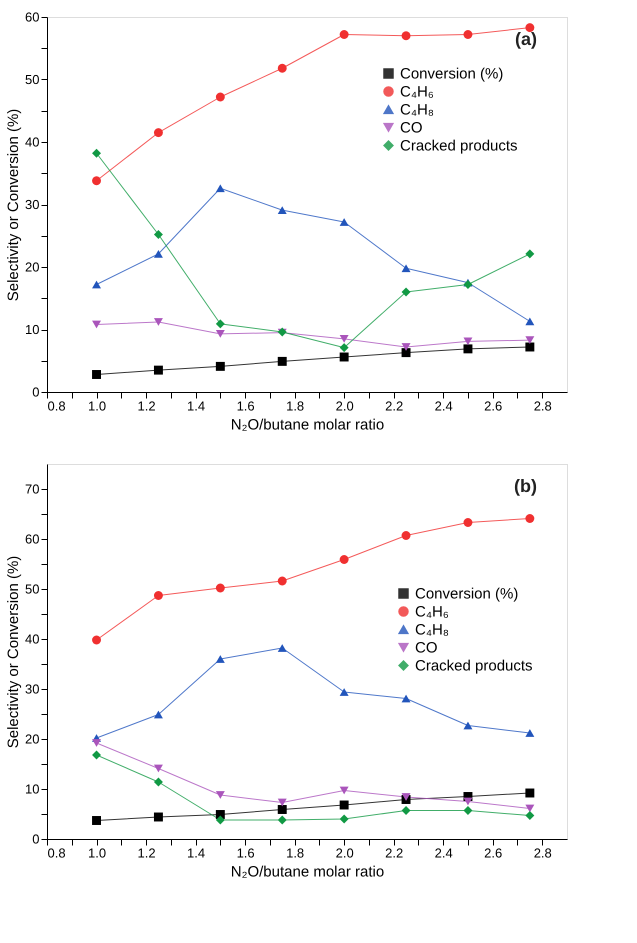 The height and width of the screenshot is (943, 637). Describe the element at coordinates (32, 17) in the screenshot. I see `y-tick-label: 60` at that location.